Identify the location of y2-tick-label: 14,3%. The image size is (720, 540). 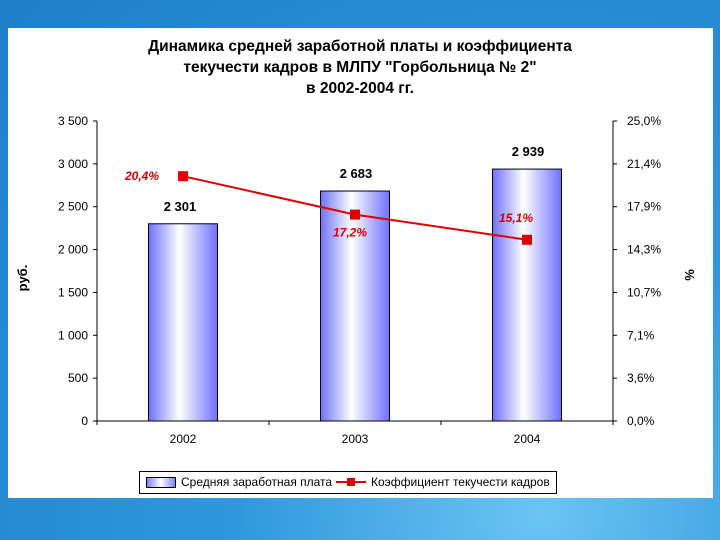
(644, 250).